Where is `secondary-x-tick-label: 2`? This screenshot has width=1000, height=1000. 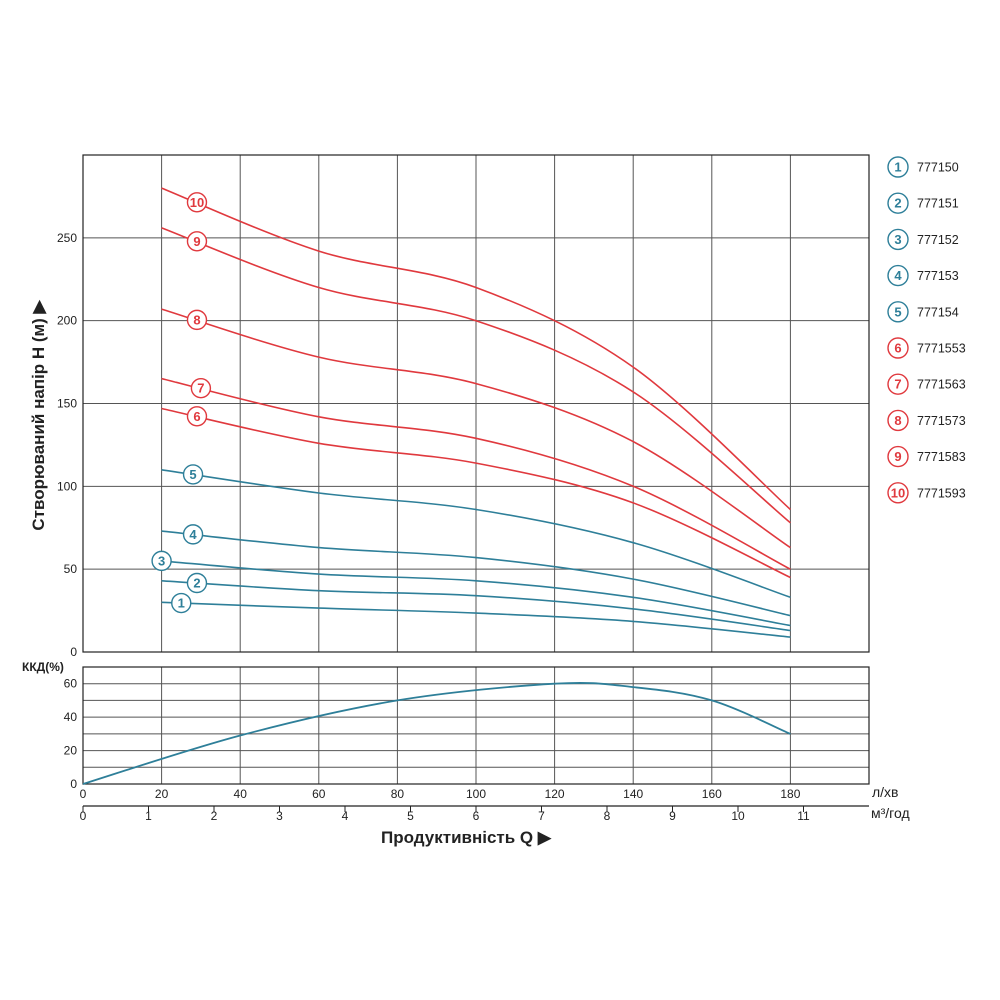
secondary-x-tick-label: 2 is located at coordinates (214, 816).